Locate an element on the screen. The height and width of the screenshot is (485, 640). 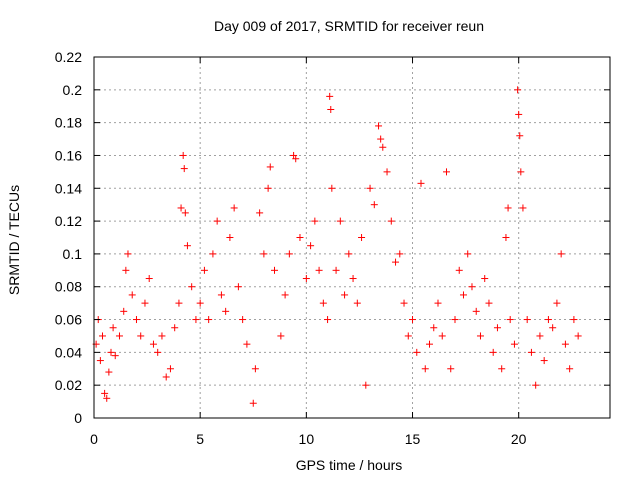
y-tick-label: 0 is located at coordinates (78, 418).